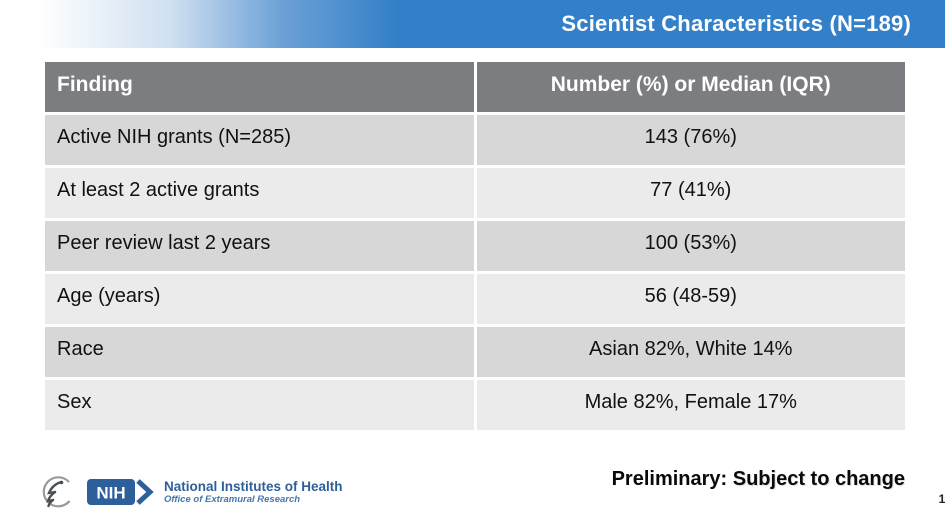 The image size is (945, 513). I want to click on value-cell: Asian 82%, White 14%, so click(690, 352).